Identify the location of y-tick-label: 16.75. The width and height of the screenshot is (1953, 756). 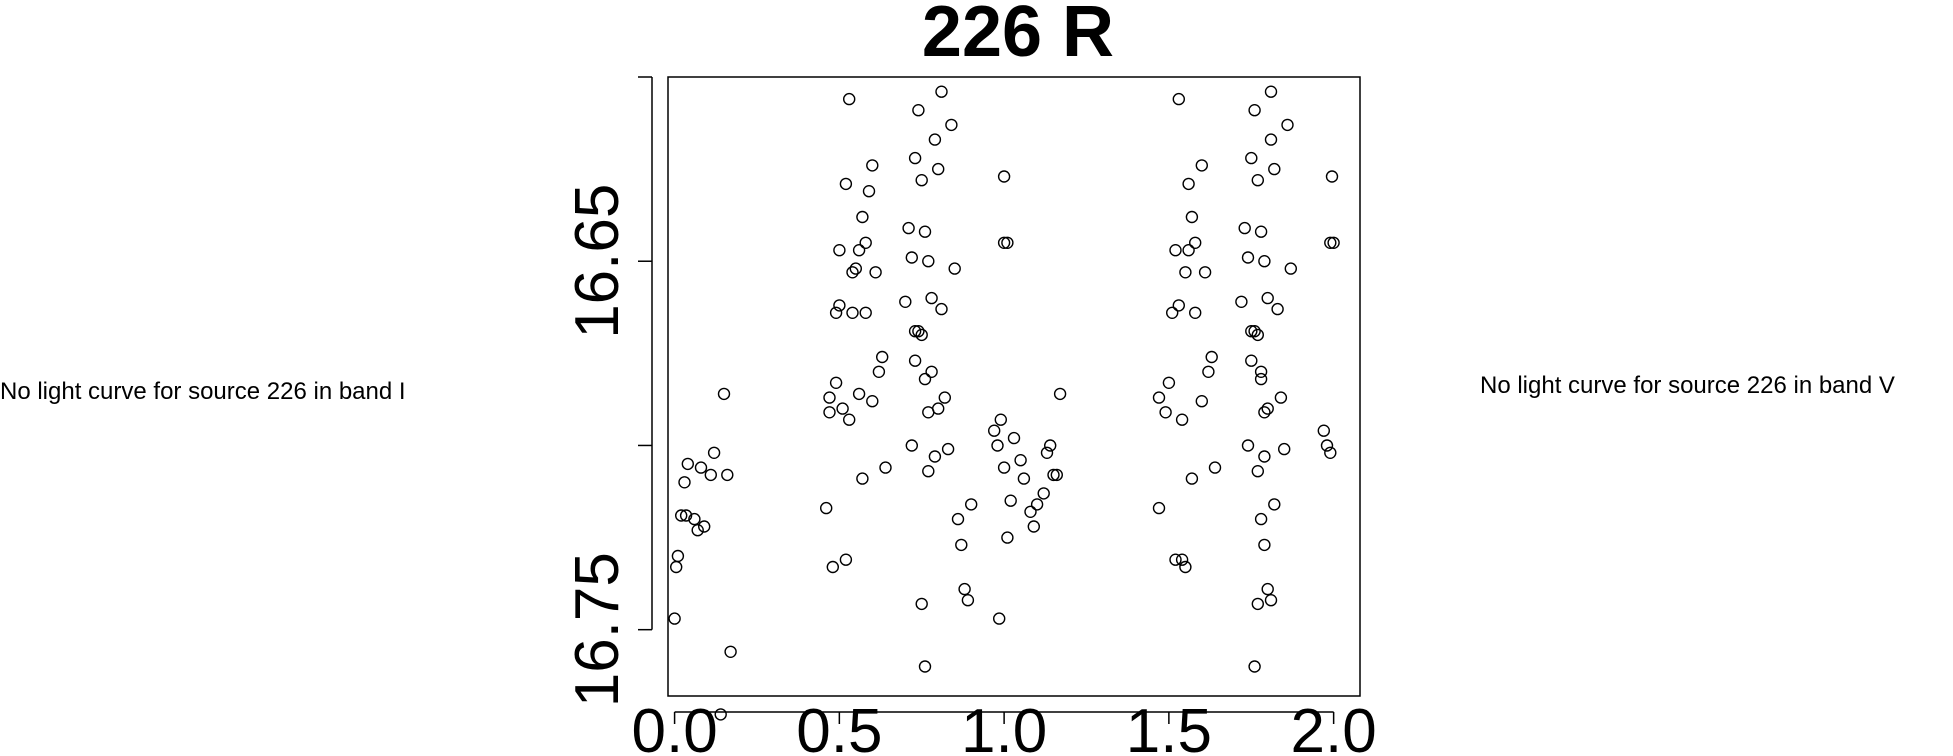
(597, 629).